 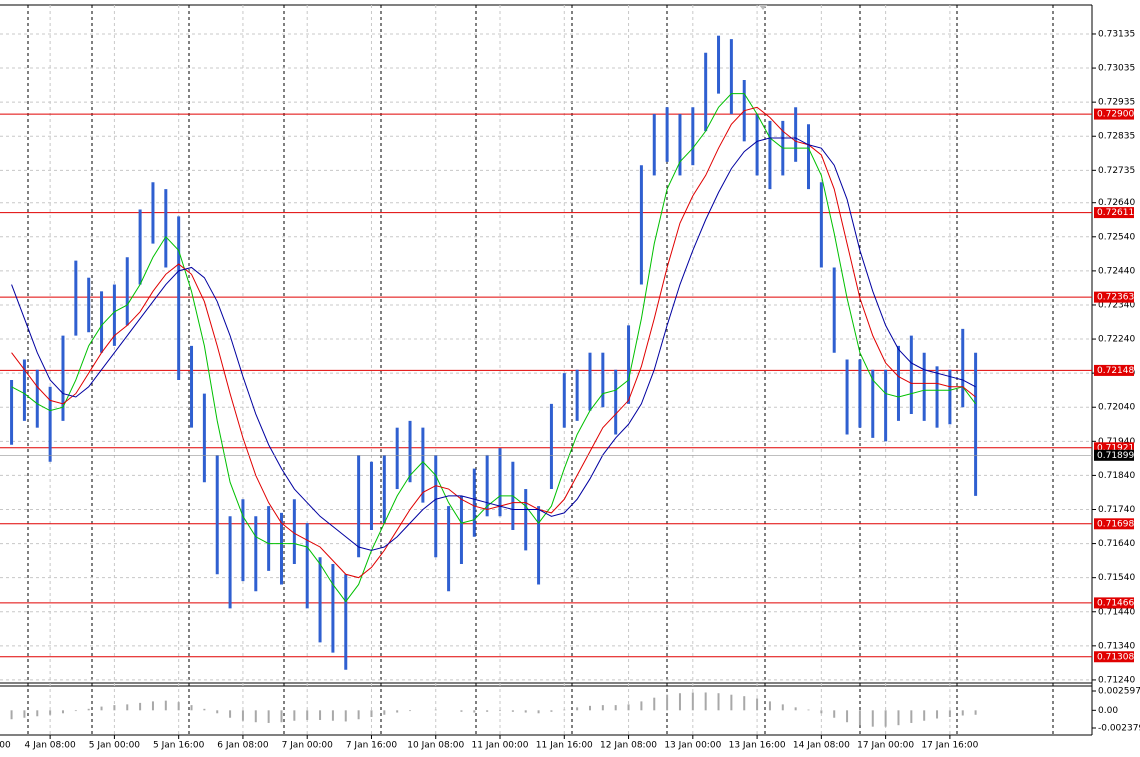 I want to click on y-tick-label: 0.71840, so click(x=1116, y=476).